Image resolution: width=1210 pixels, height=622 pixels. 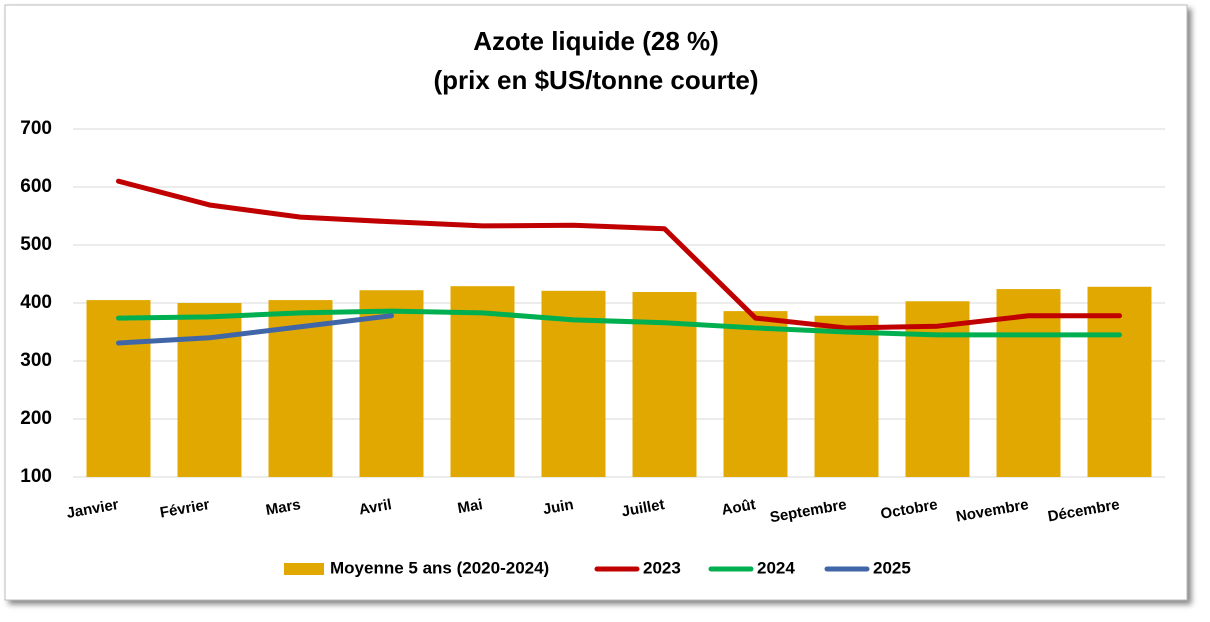 I want to click on x-tick-label: Avril, so click(x=375, y=507).